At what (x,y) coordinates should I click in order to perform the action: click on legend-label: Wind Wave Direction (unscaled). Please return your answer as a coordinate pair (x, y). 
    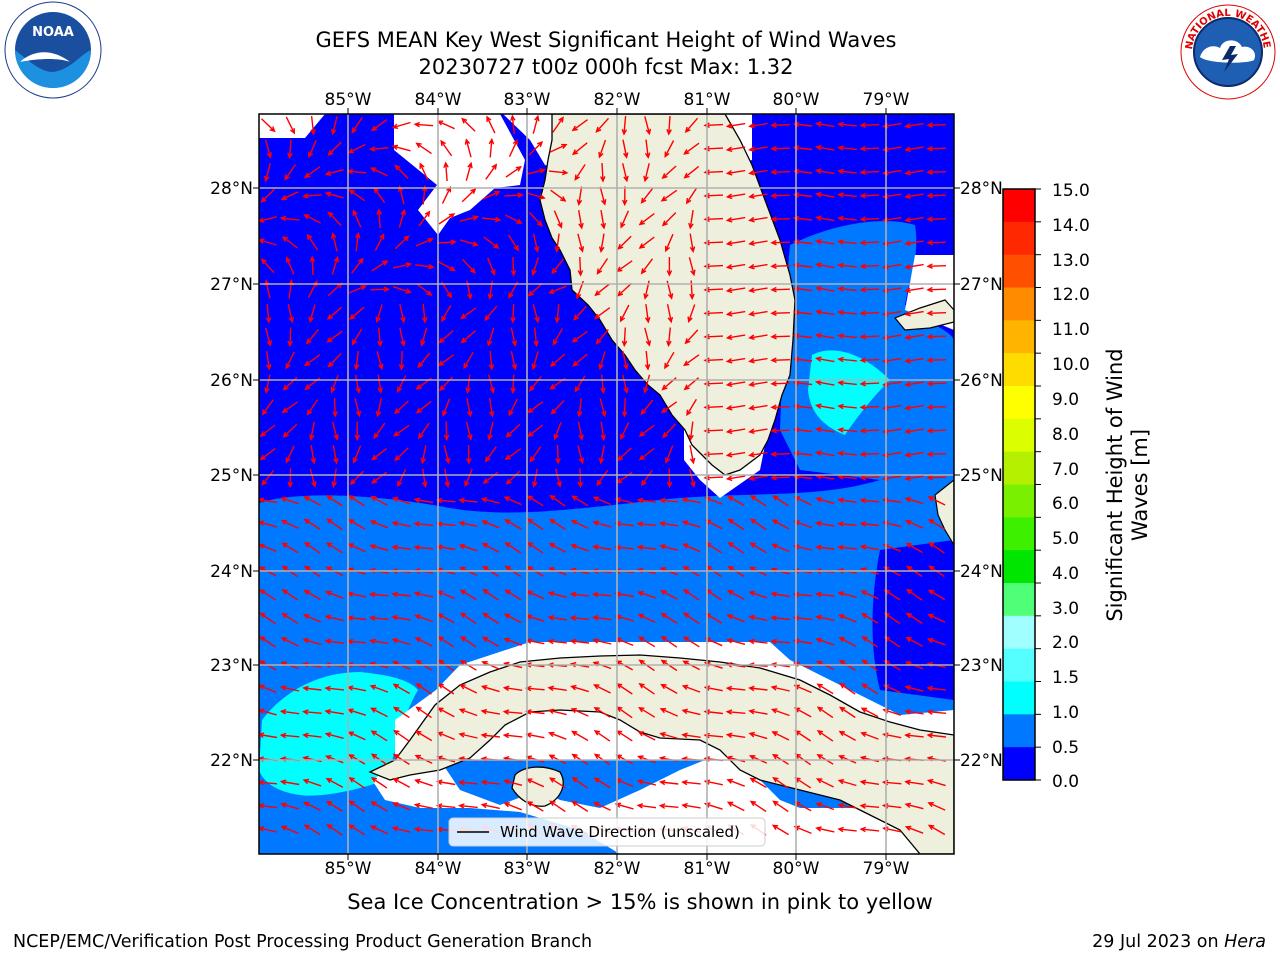
    Looking at the image, I should click on (620, 832).